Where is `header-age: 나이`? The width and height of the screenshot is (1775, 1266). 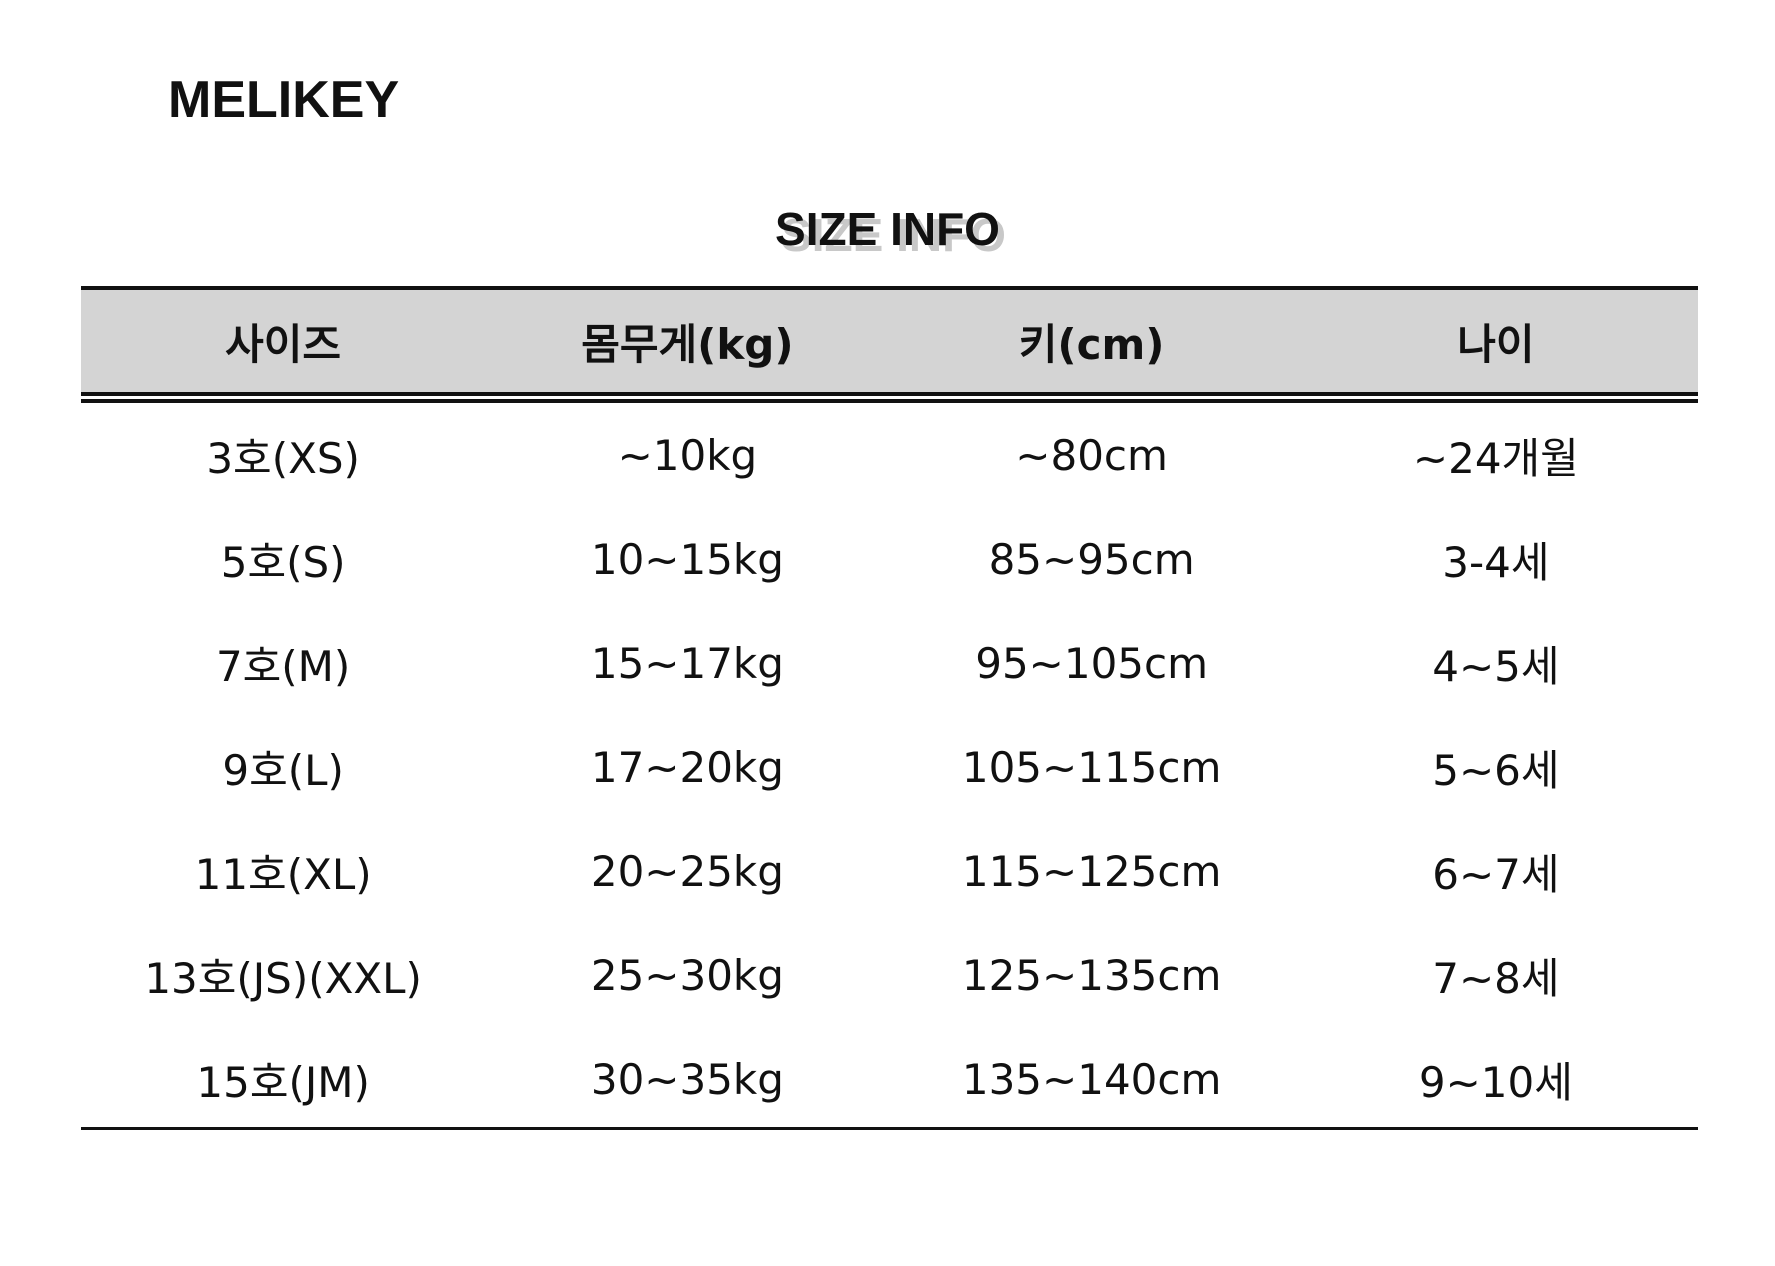
header-age: 나이 is located at coordinates (1496, 344).